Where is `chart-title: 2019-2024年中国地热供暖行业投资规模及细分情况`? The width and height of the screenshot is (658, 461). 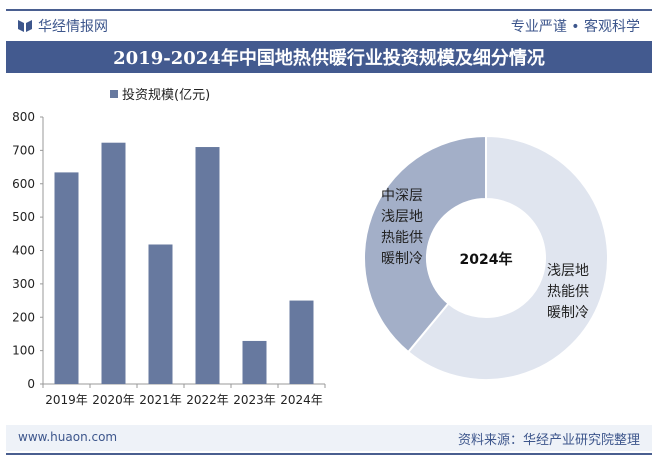
chart-title: 2019-2024年中国地热供暖行业投资规模及细分情况 is located at coordinates (329, 57).